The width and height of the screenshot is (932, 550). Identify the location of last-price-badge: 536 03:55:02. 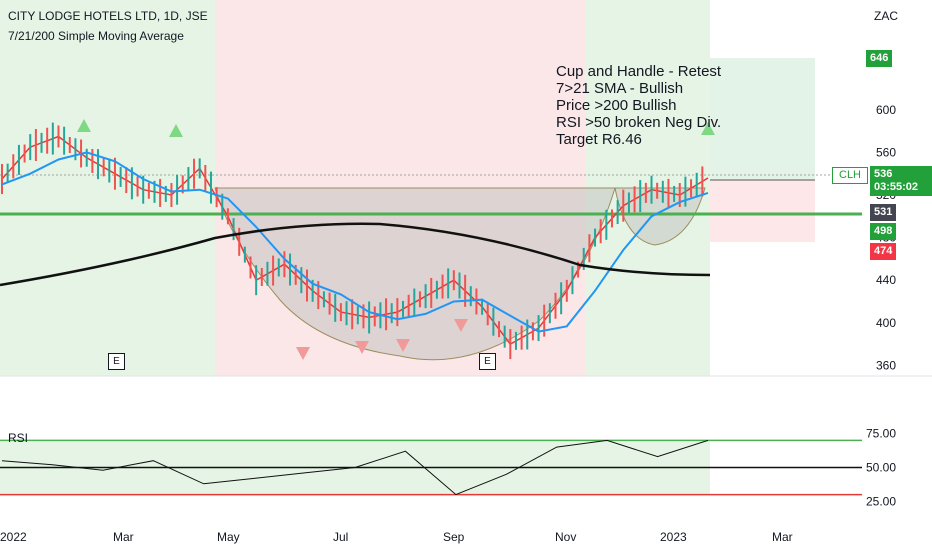
(901, 181).